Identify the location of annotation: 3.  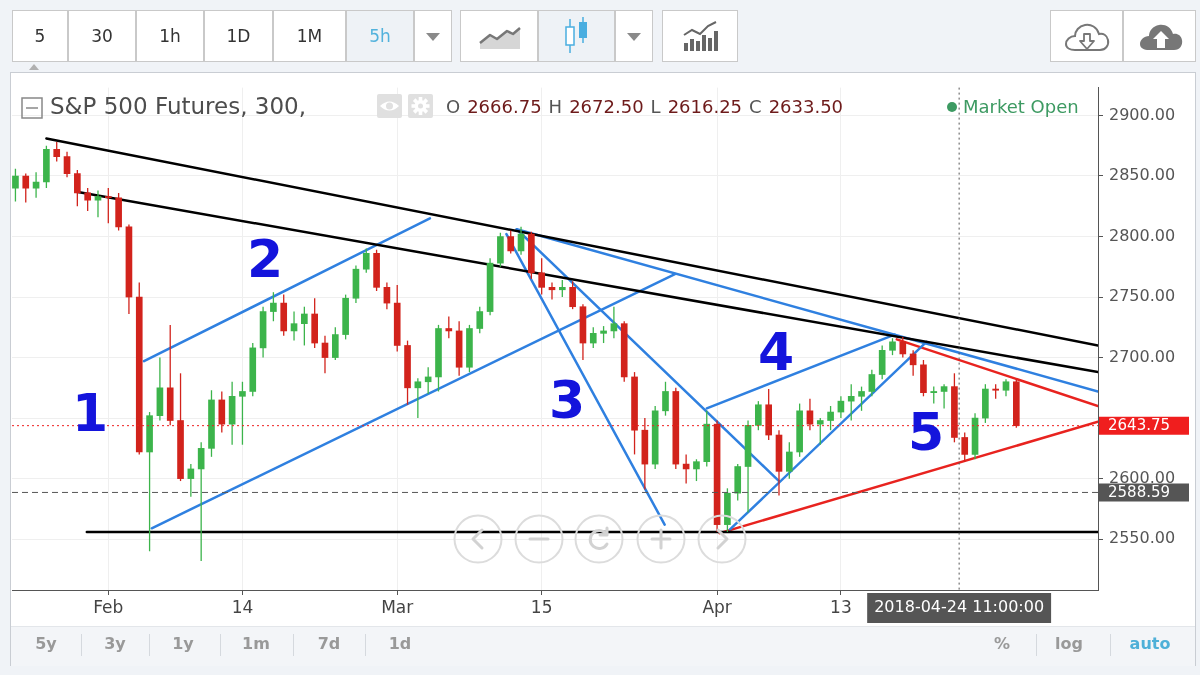
(567, 400).